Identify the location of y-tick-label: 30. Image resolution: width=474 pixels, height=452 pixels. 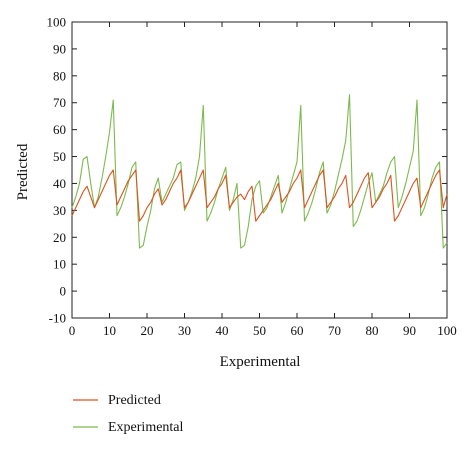
(59, 210).